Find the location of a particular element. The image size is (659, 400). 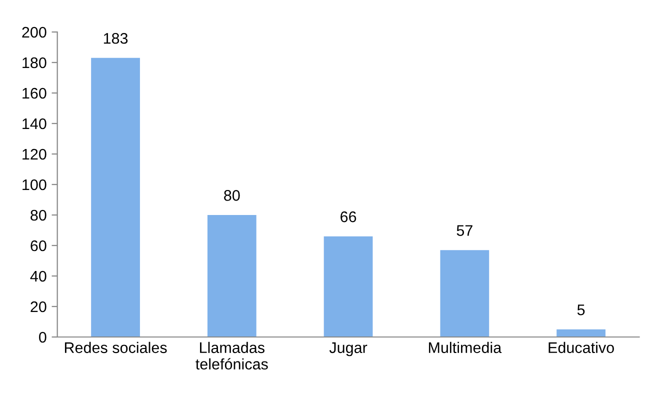

y-tick-label: 20 is located at coordinates (38, 306).